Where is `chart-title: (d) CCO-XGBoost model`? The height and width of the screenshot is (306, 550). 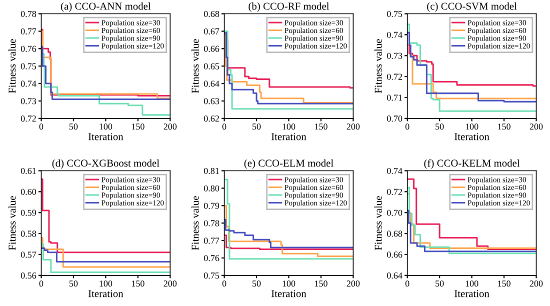
chart-title: (d) CCO-XGBoost model is located at coordinates (106, 164).